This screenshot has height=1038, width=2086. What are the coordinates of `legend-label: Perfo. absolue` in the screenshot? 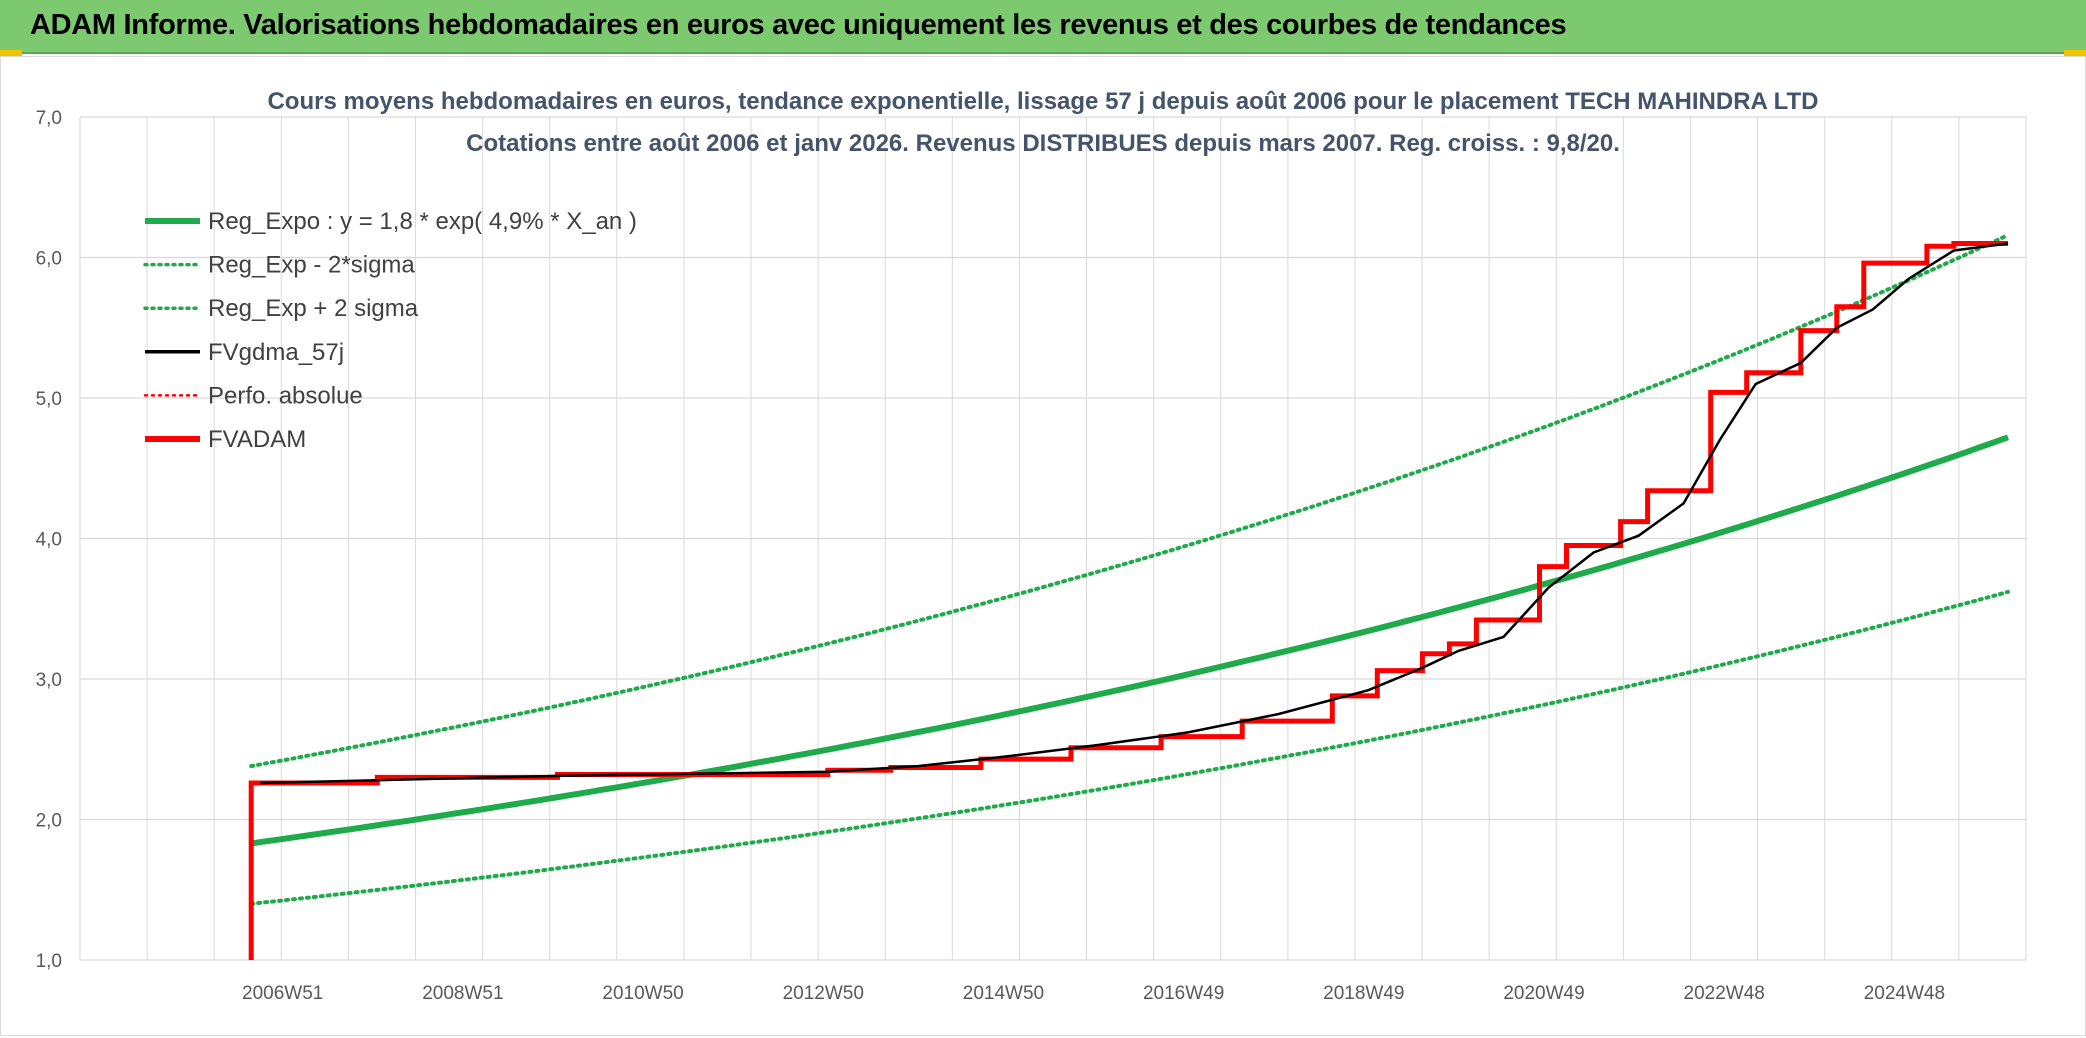 It's located at (285, 395).